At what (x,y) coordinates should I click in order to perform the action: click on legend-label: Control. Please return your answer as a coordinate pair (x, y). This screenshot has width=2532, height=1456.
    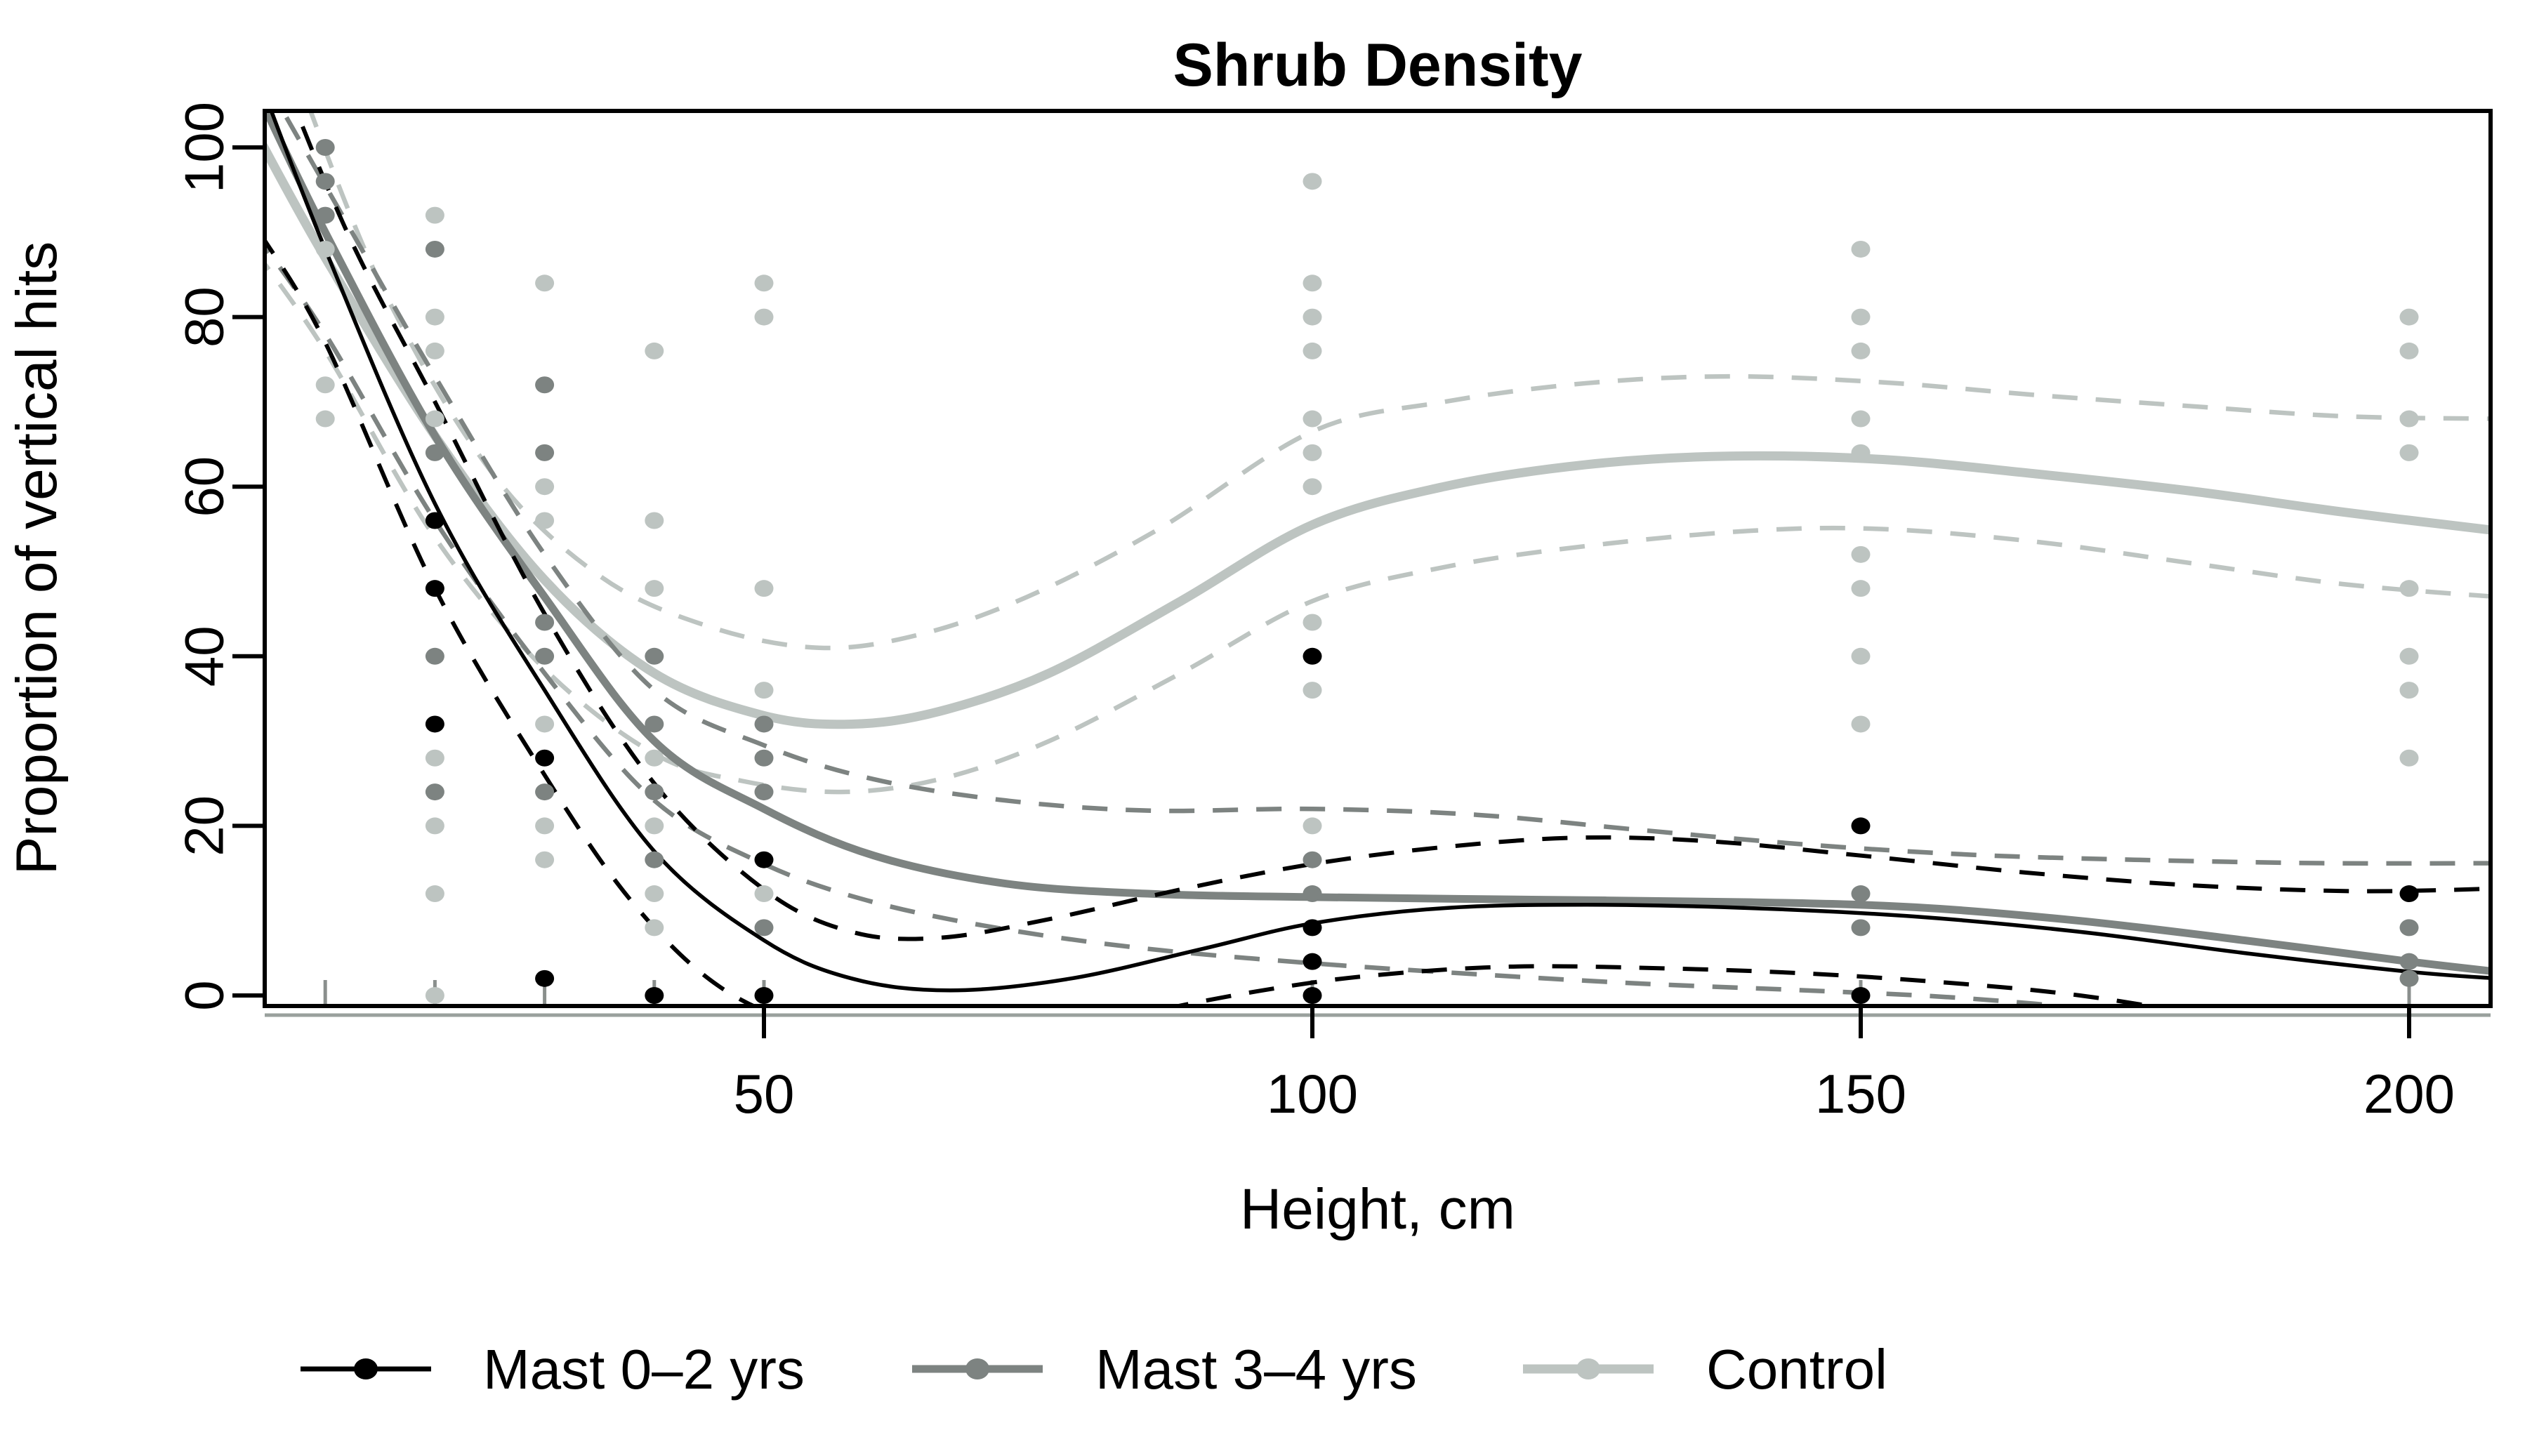
    Looking at the image, I should click on (1797, 1369).